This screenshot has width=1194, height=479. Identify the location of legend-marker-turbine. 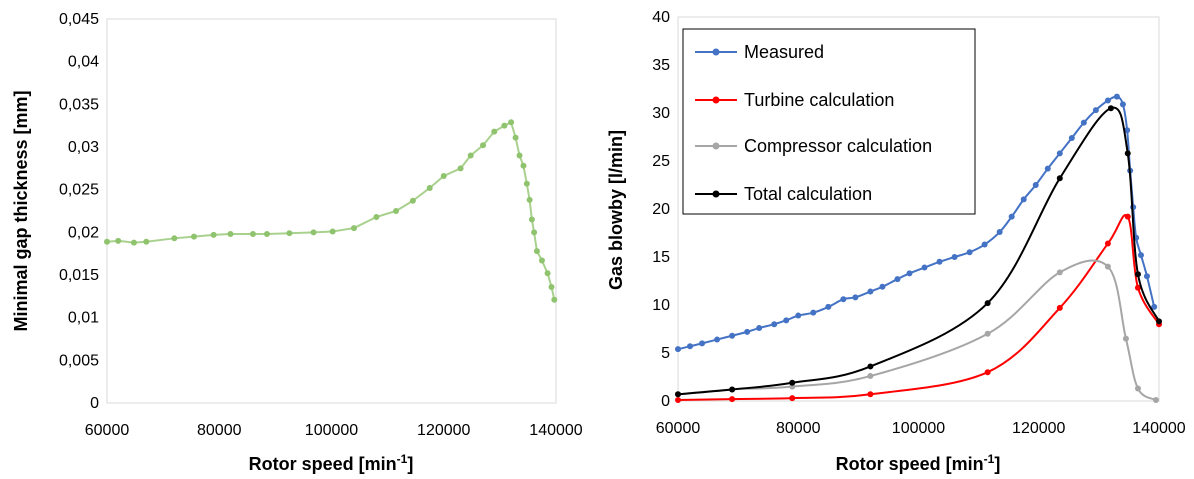
(716, 100).